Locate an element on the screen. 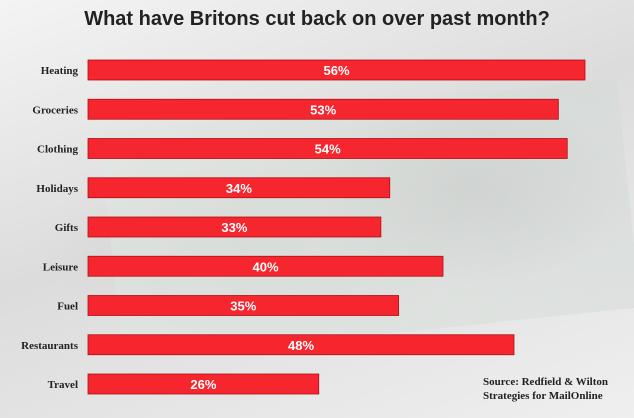 This screenshot has width=634, height=418. bar-value-label: 54% is located at coordinates (328, 149).